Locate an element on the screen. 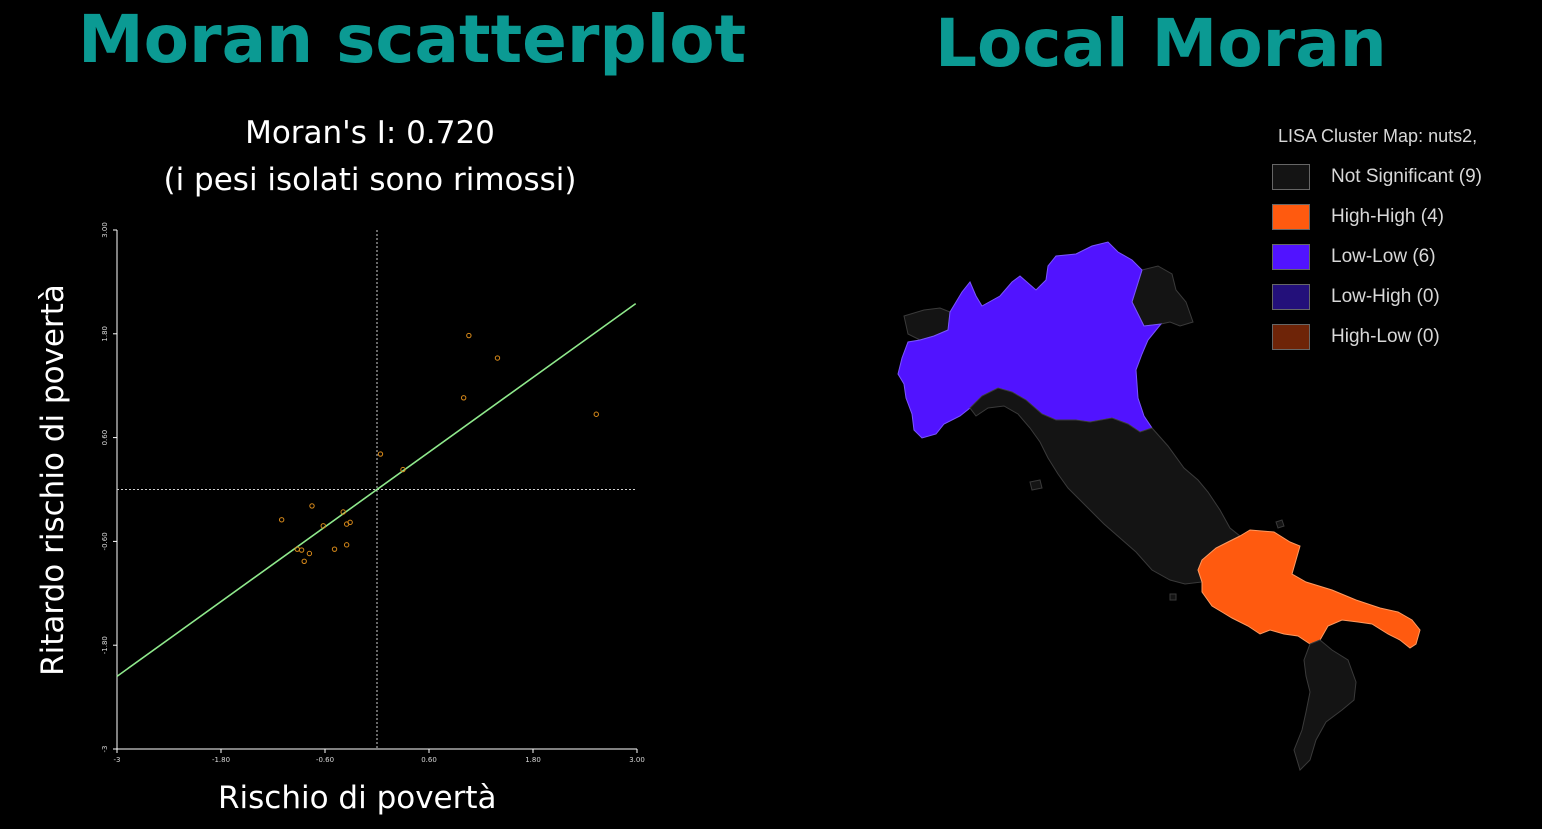 The width and height of the screenshot is (1542, 829). x-tick-label: 0.60 is located at coordinates (429, 760).